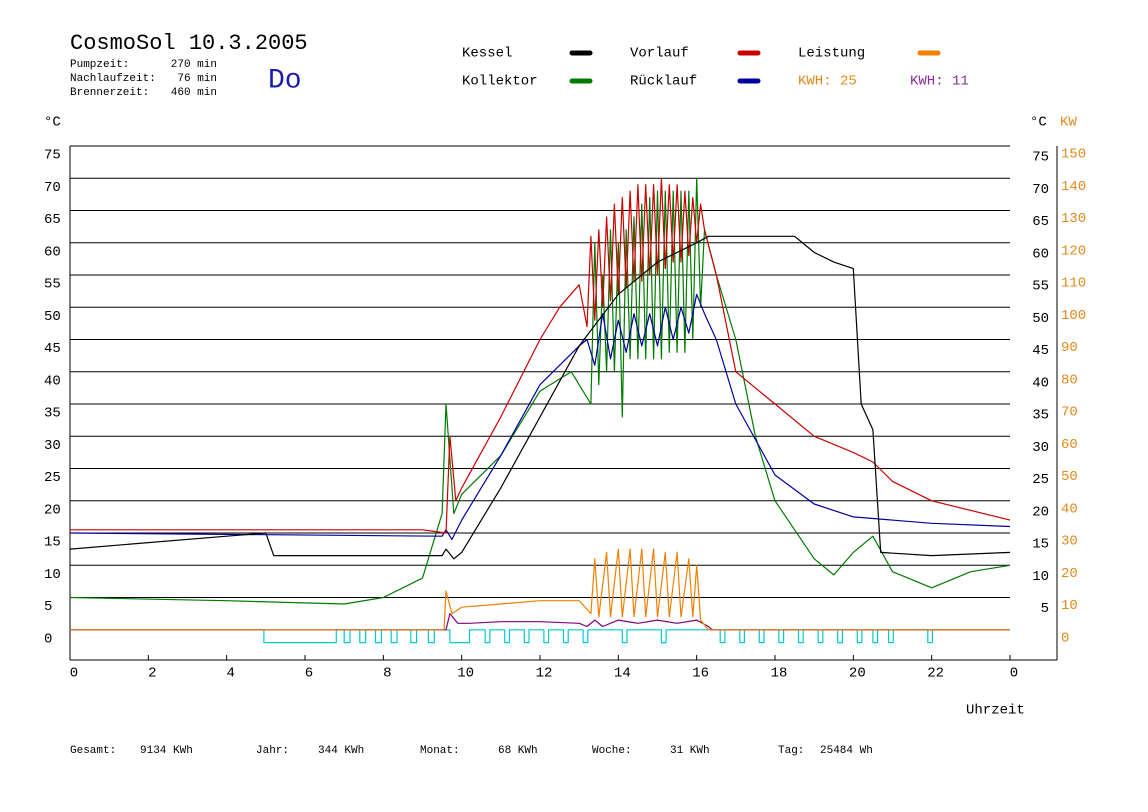  Describe the element at coordinates (93, 751) in the screenshot. I see `footer-label: Gesamt:` at that location.